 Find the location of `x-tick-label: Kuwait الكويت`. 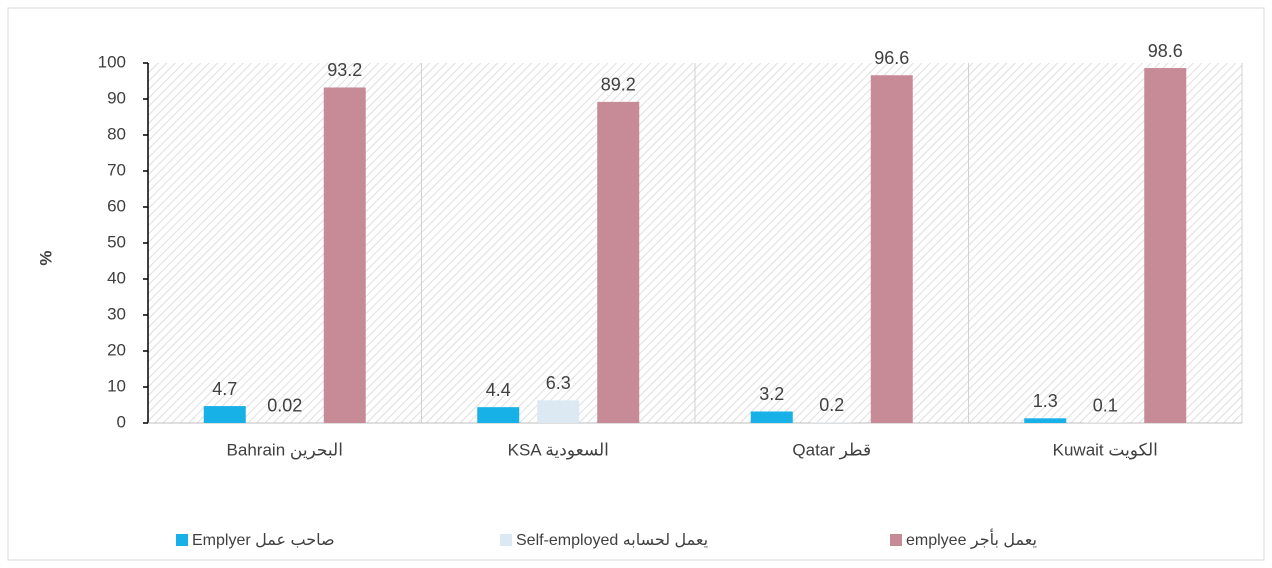

x-tick-label: Kuwait الكويت is located at coordinates (1105, 449).